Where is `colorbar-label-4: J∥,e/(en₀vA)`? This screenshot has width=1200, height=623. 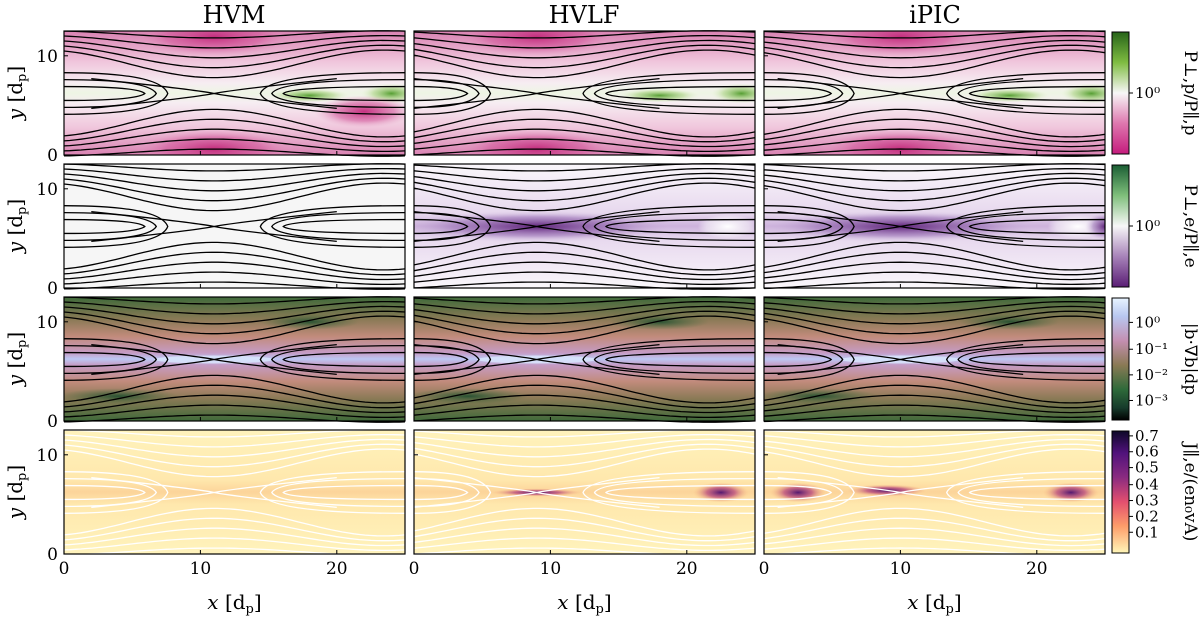
colorbar-label-4: J∥,e/(en₀vA) is located at coordinates (1190, 491).